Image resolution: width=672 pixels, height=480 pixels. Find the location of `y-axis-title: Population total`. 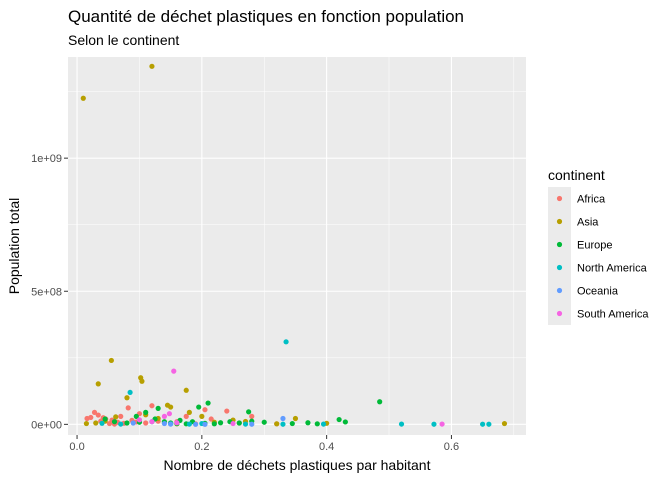

y-axis-title: Population total is located at coordinates (14, 246).